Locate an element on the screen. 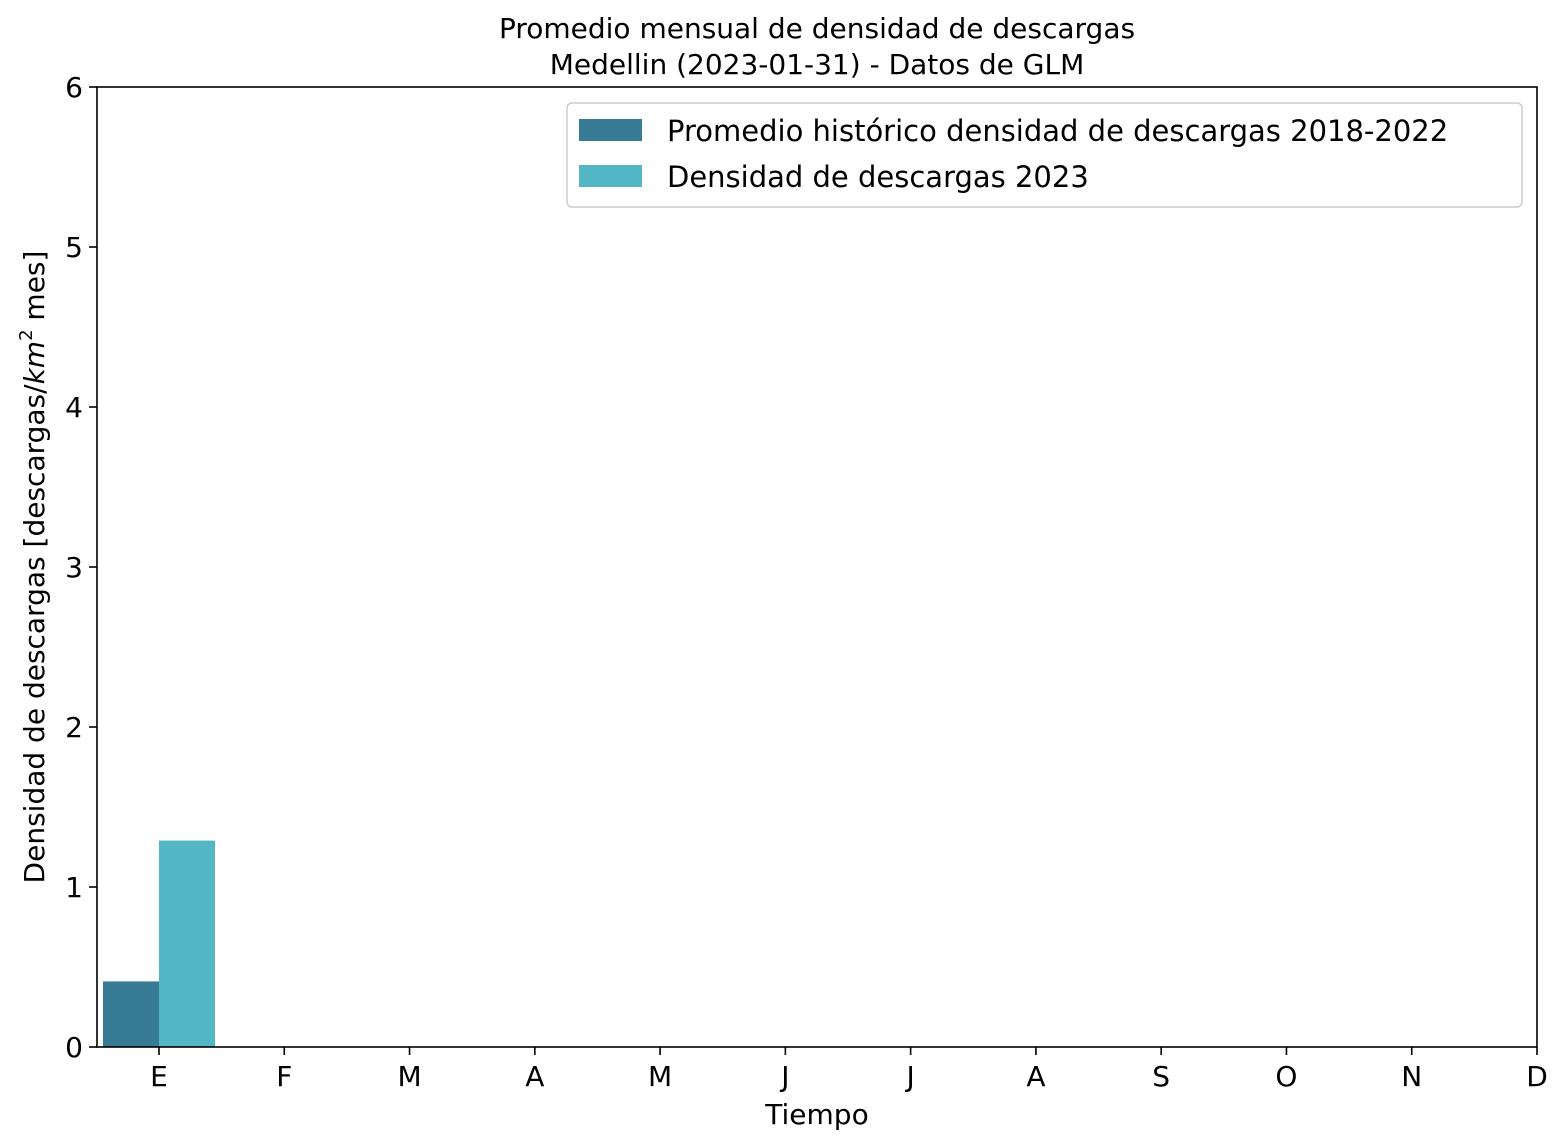 Image resolution: width=1564 pixels, height=1147 pixels. y-axis-label-main: Densidad de descargas [descargas/ is located at coordinates (34, 634).